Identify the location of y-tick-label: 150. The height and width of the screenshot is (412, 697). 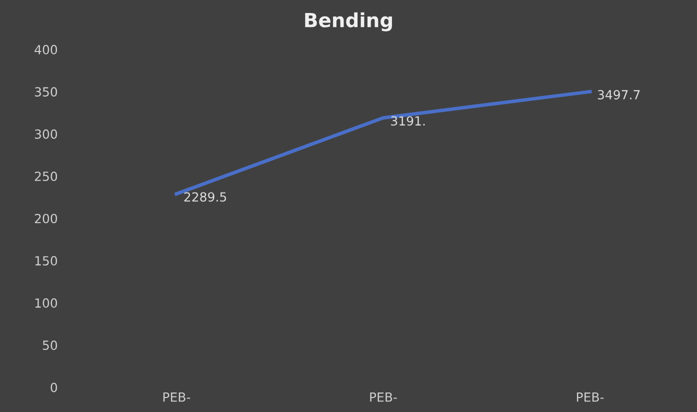
(46, 261).